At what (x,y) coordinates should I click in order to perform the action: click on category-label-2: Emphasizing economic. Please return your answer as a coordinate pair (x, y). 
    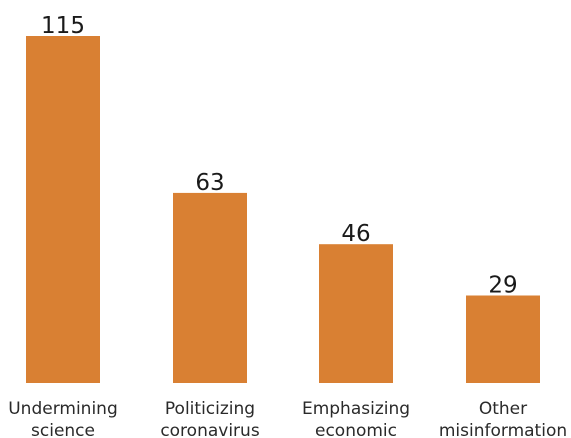
    Looking at the image, I should click on (356, 418).